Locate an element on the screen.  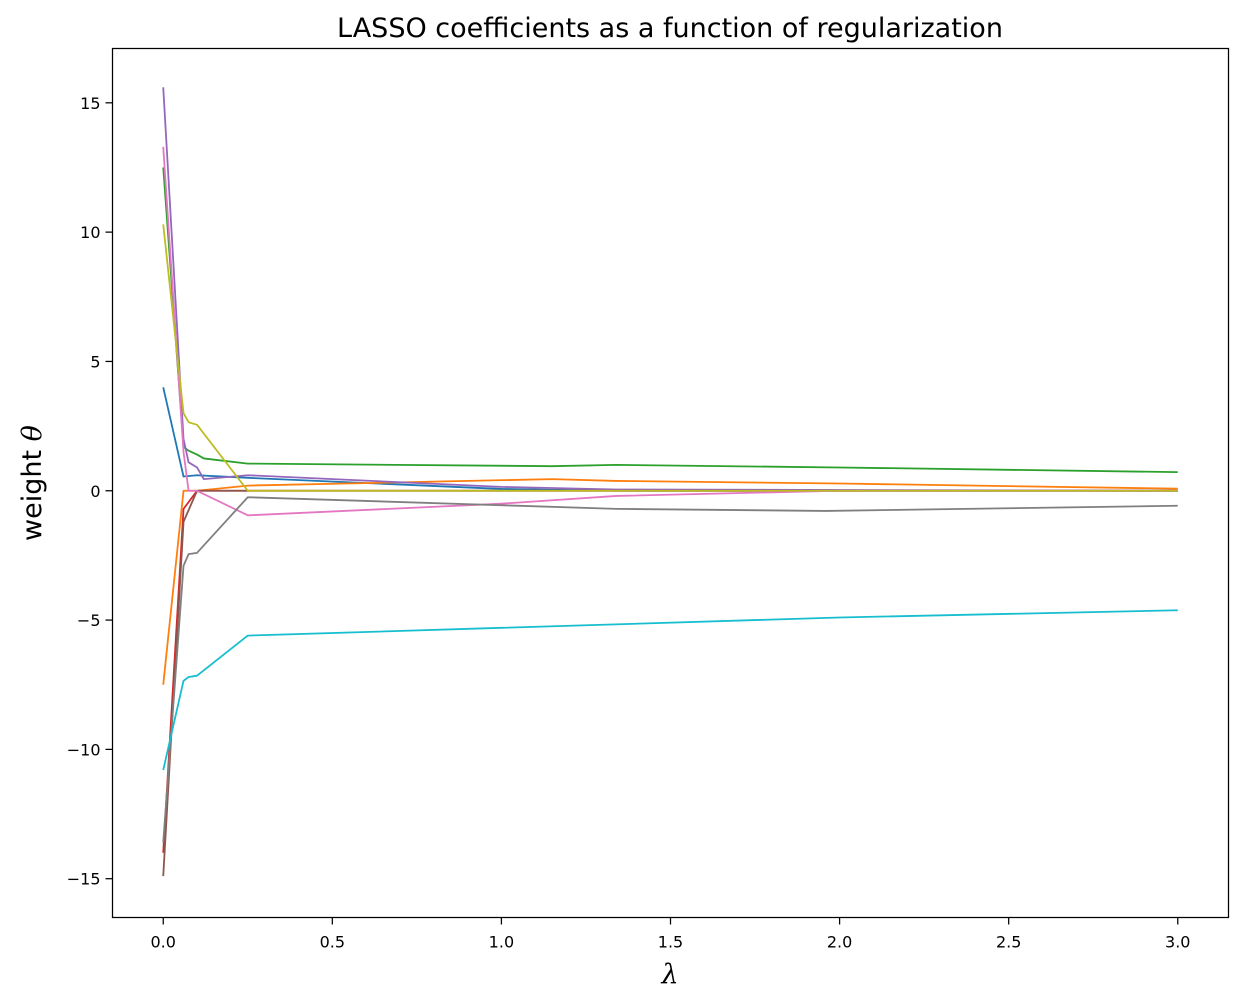
y-tick-label-2: 5 is located at coordinates (95, 361).